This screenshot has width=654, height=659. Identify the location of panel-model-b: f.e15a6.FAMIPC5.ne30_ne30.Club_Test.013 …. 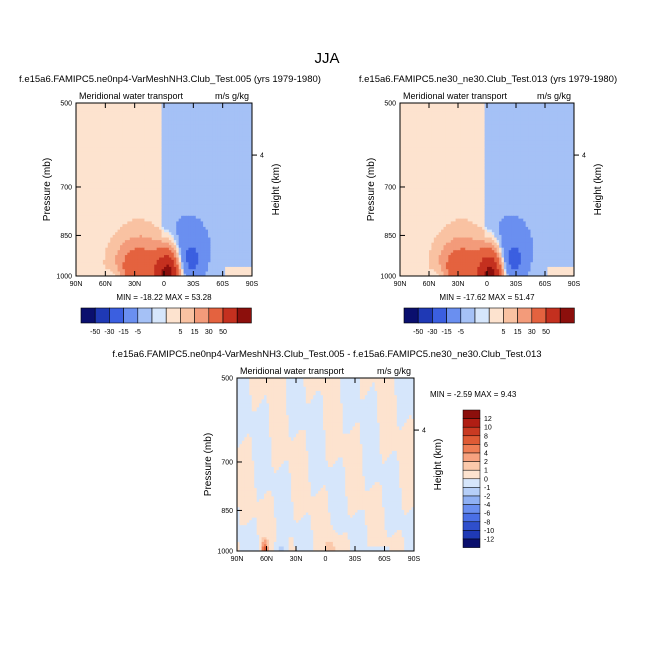
(488, 188).